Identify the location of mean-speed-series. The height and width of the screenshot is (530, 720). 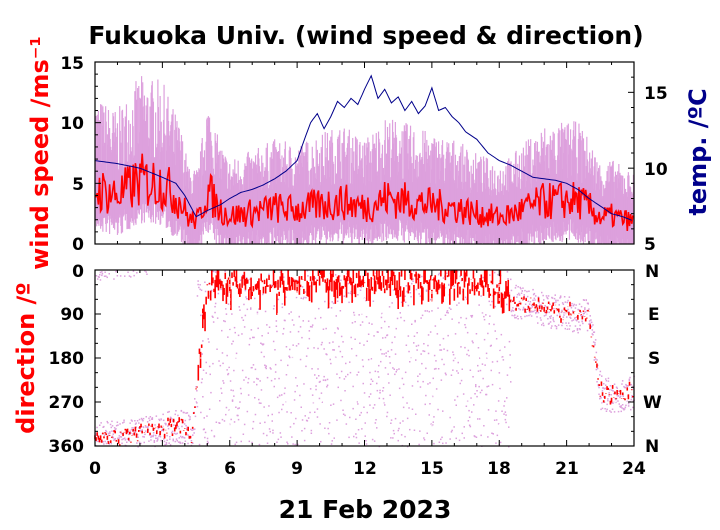
(364, 192).